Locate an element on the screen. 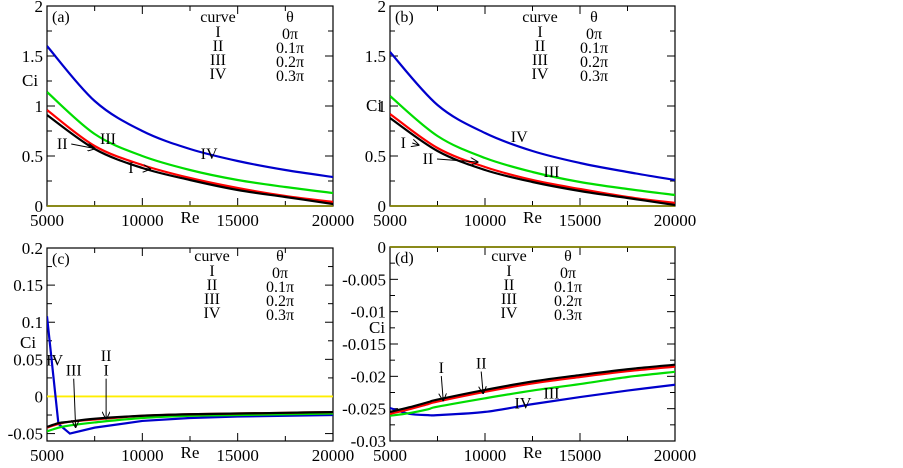  y-tick-label: 0.2 is located at coordinates (32, 248).